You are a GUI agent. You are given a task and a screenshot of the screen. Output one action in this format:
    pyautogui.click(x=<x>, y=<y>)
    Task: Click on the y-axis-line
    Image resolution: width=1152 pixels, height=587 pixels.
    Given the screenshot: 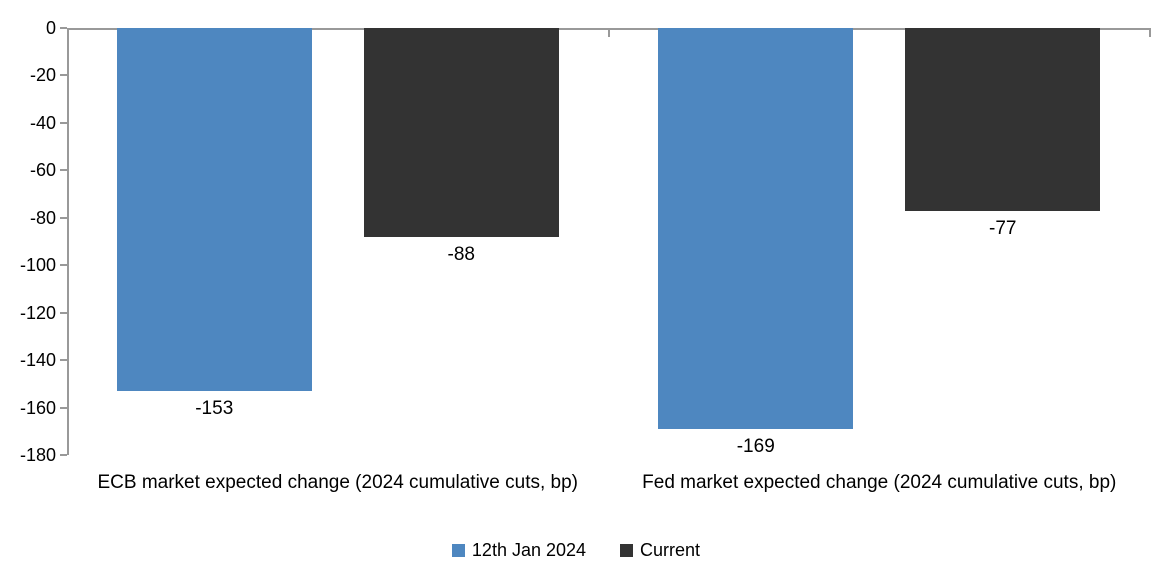 What is the action you would take?
    pyautogui.click(x=68, y=241)
    